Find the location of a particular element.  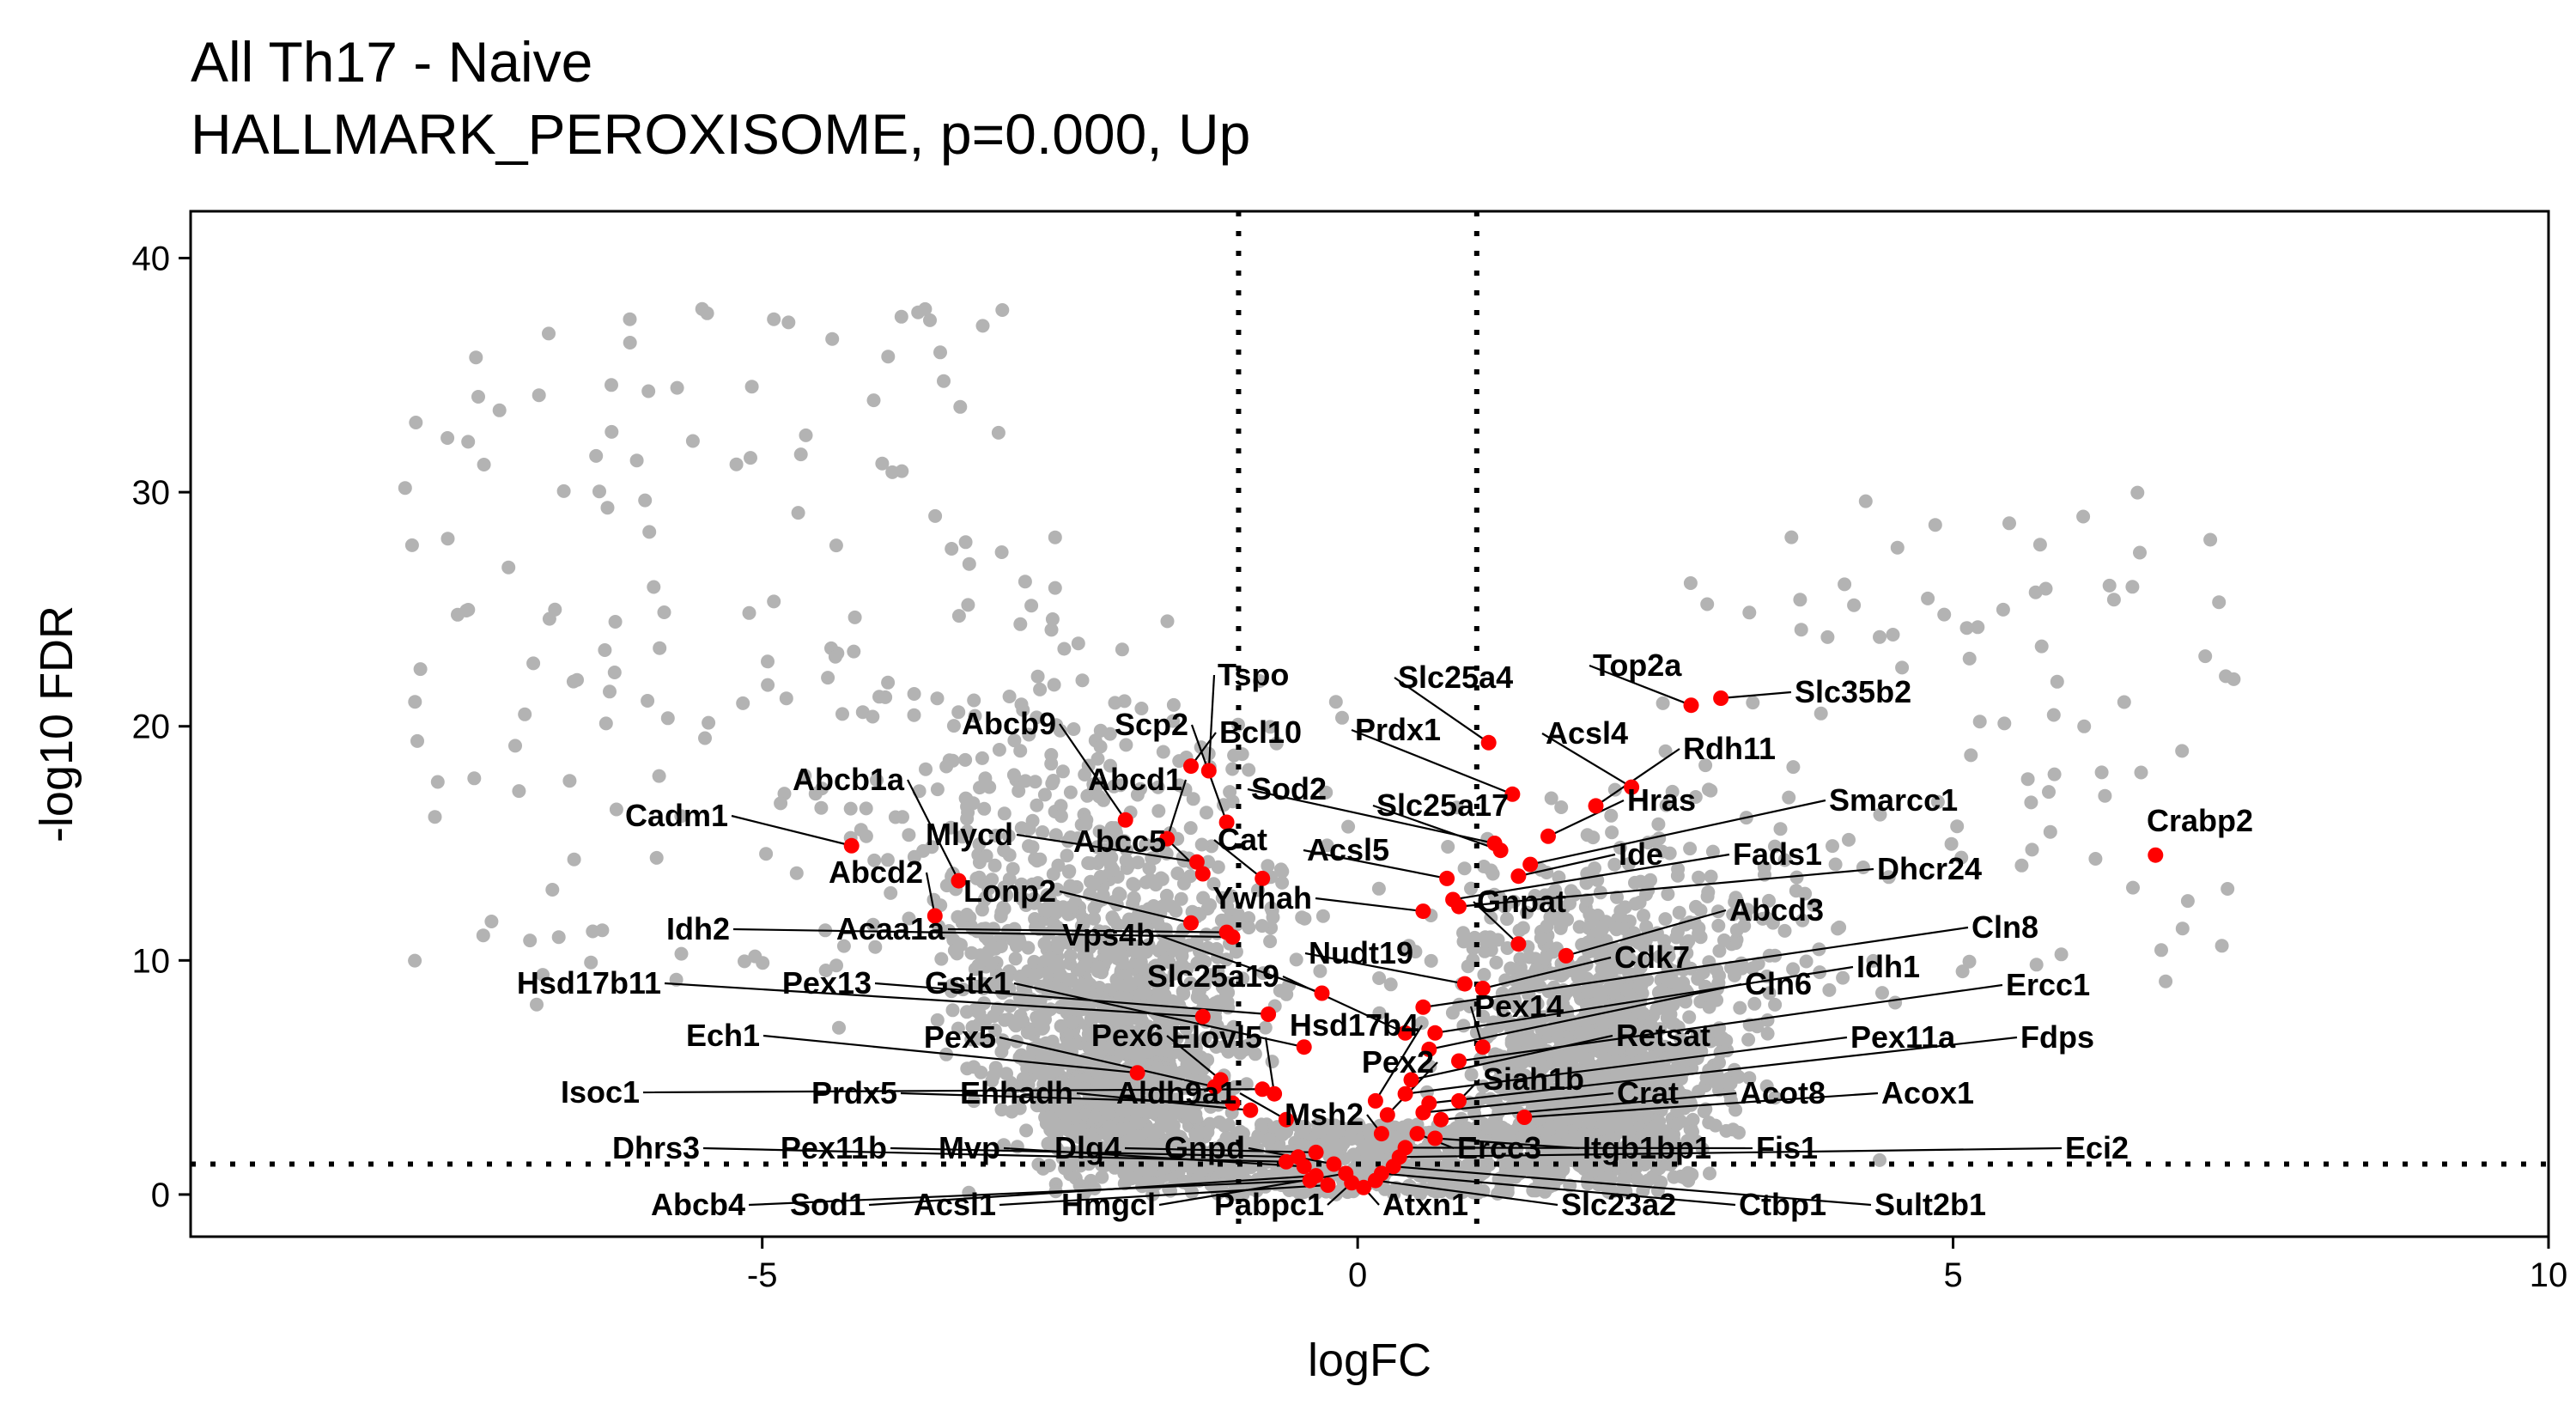

gene-label: Abcb1a is located at coordinates (849, 779).